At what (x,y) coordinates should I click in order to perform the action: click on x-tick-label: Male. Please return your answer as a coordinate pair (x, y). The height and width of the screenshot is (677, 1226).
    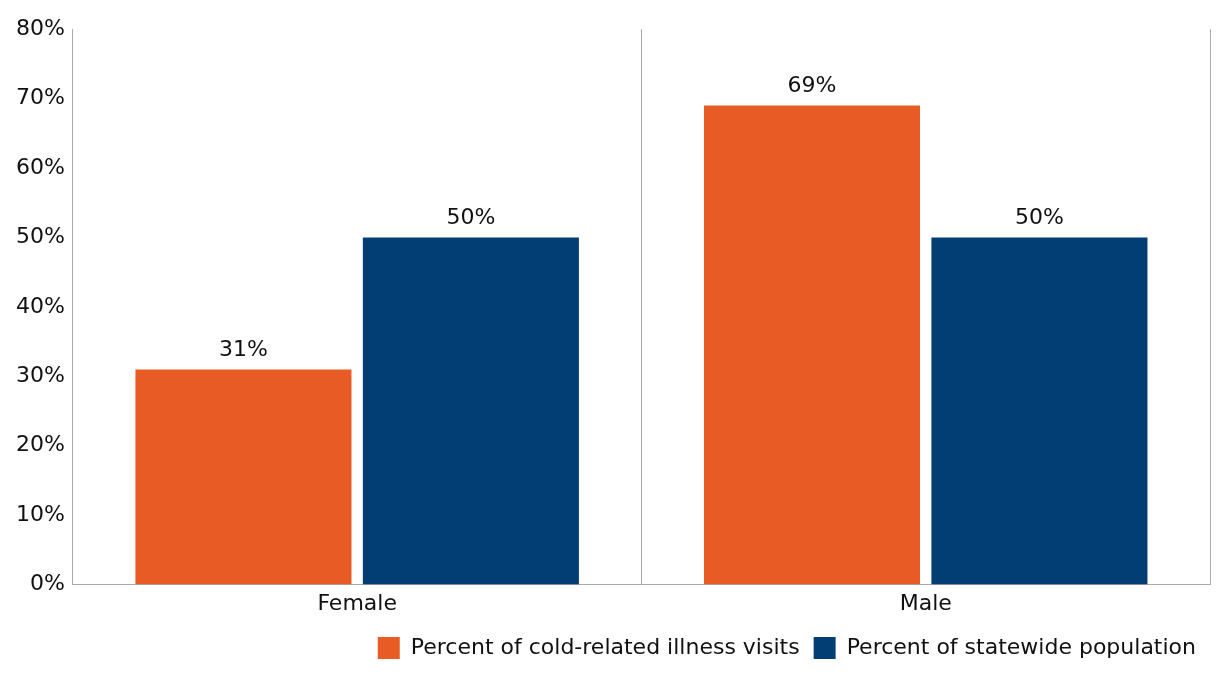
    Looking at the image, I should click on (925, 602).